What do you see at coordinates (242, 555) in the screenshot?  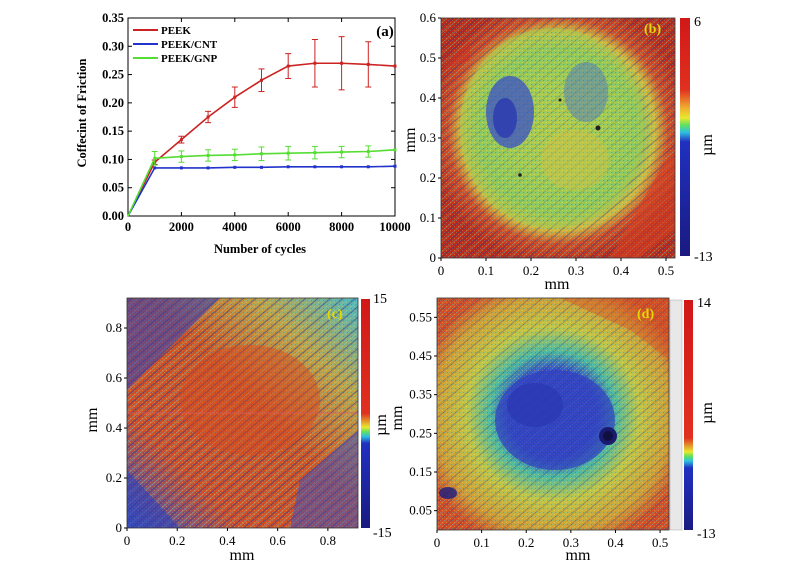 I see `surface-map-peek-cnt-xlabel: mm` at bounding box center [242, 555].